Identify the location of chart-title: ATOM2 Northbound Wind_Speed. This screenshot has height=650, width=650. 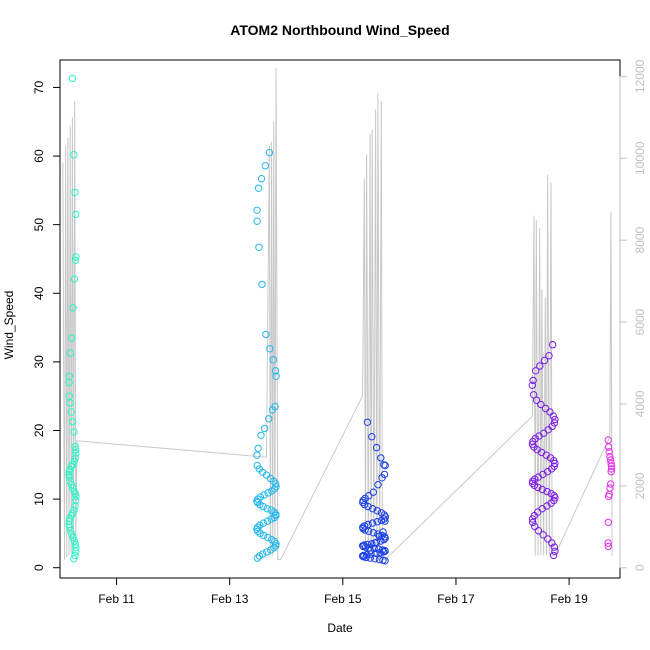
(339, 30).